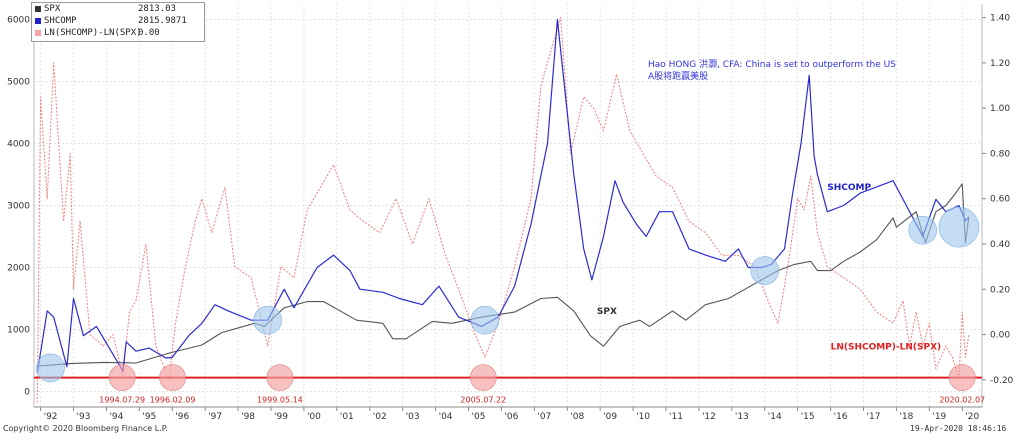 This screenshot has width=1024, height=440. What do you see at coordinates (841, 417) in the screenshot?
I see `x-tick-label: '16` at bounding box center [841, 417].